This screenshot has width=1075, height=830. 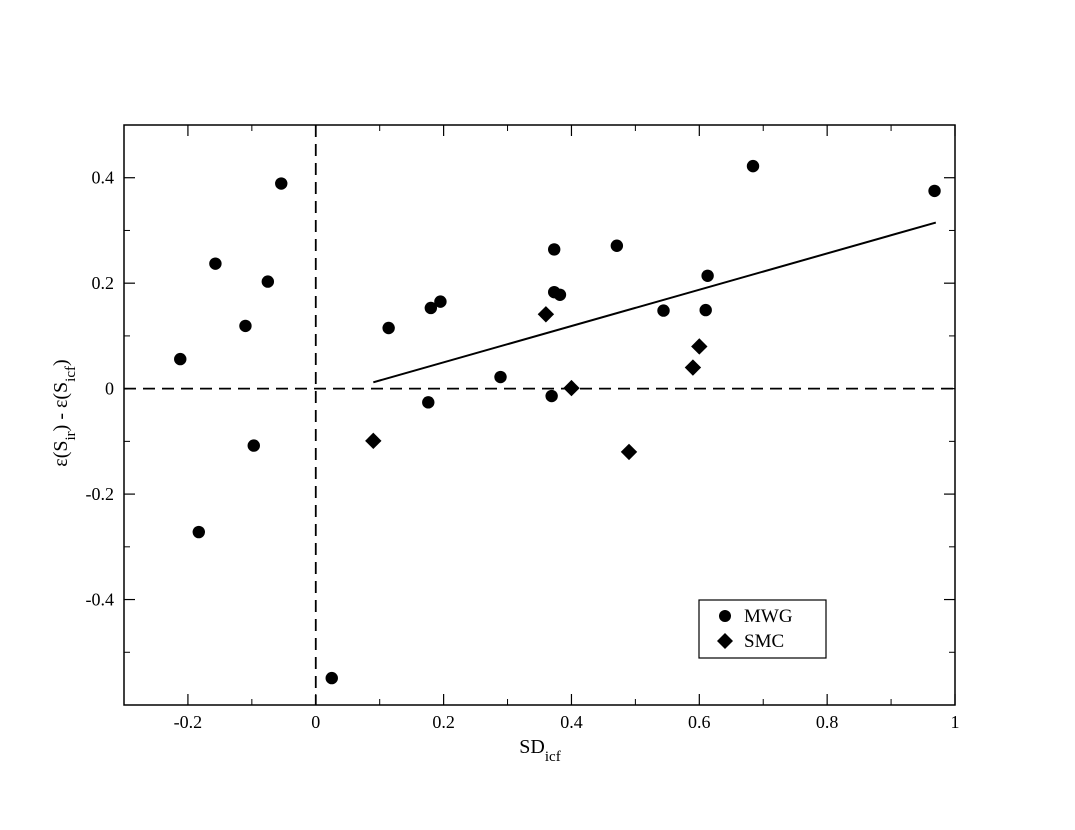 What do you see at coordinates (699, 722) in the screenshot?
I see `x-tick-label: 0.6` at bounding box center [699, 722].